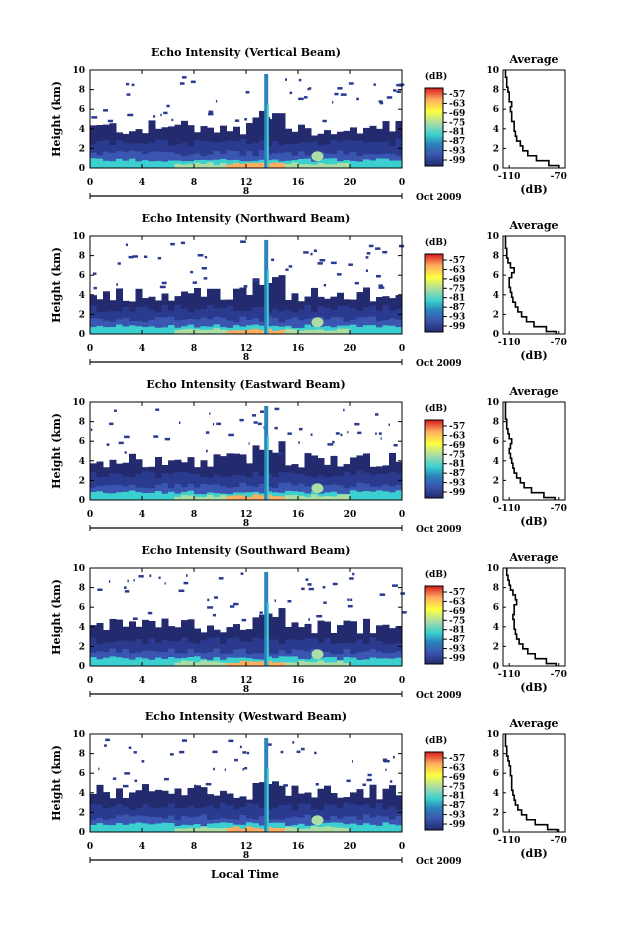 The image size is (620, 929). I want to click on colorbar-tick-label: -87, so click(457, 806).